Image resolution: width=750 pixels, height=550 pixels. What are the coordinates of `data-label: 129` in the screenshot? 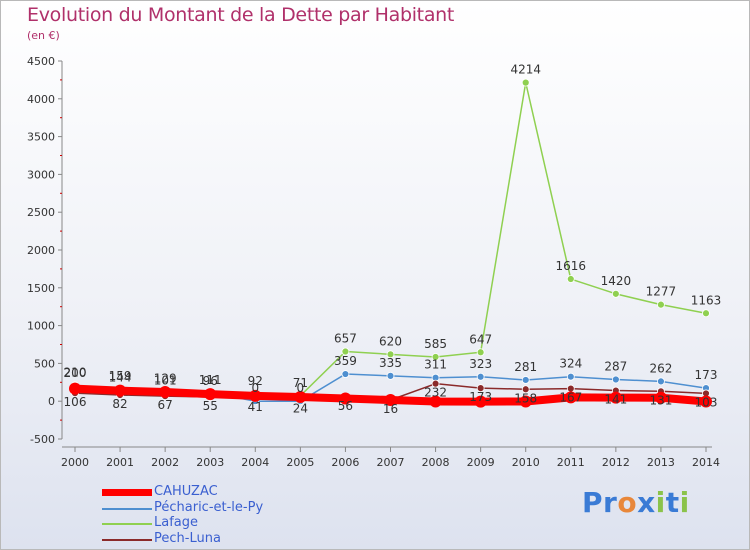 It's located at (165, 378).